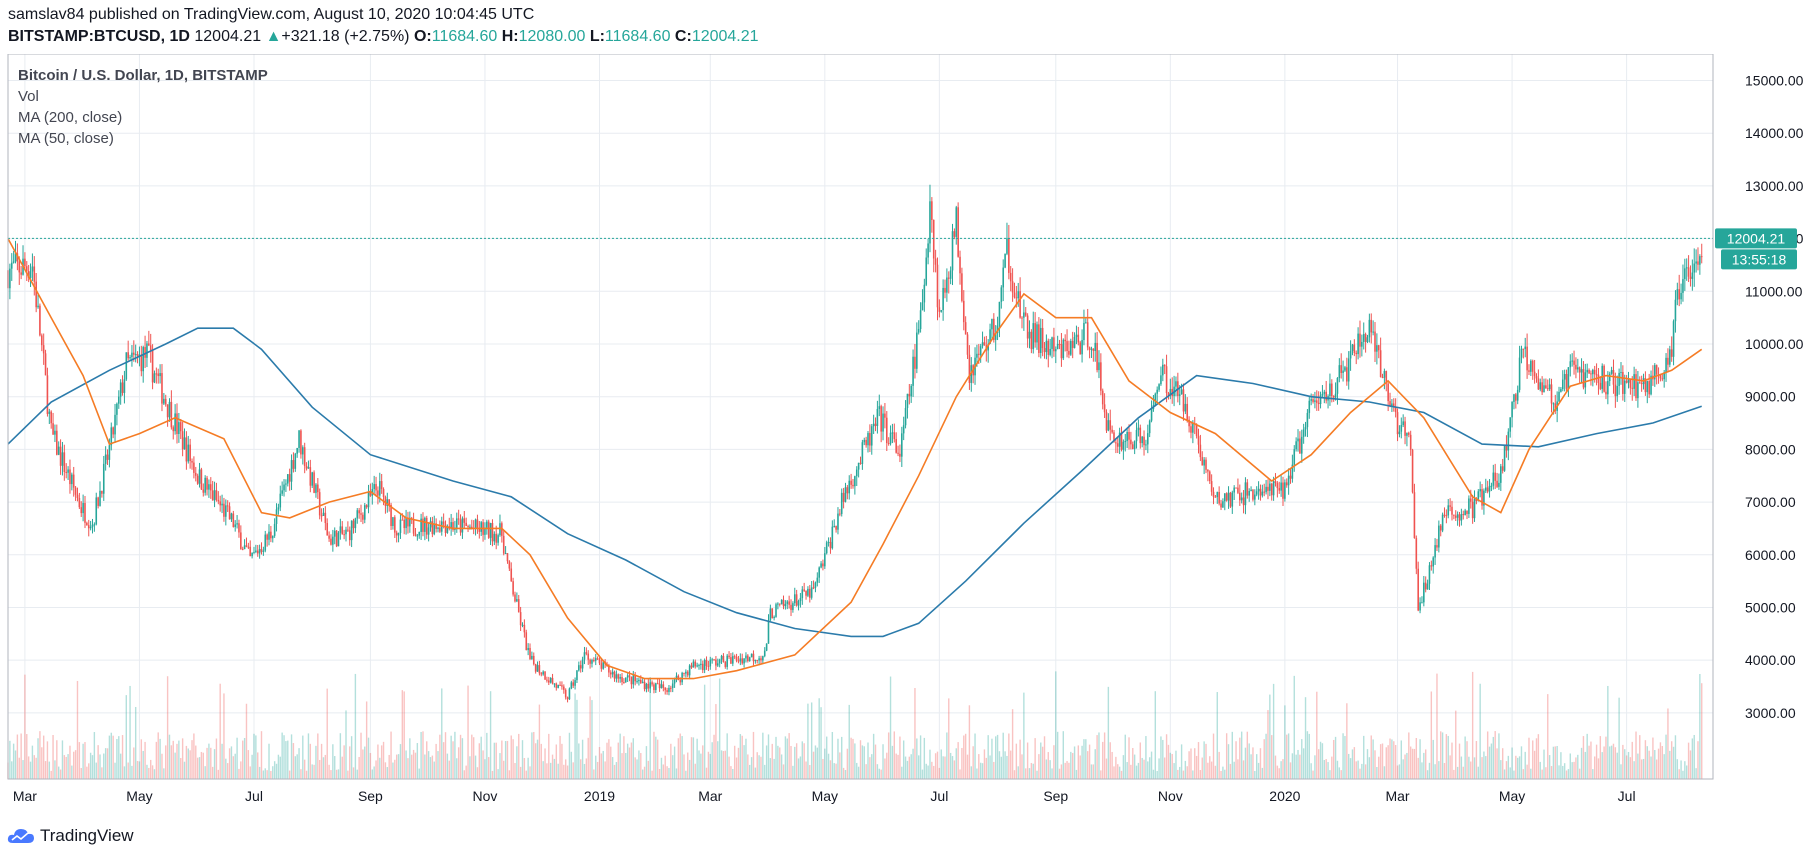 This screenshot has width=1805, height=861. Describe the element at coordinates (70, 117) in the screenshot. I see `legend-ma200: MA (200, close)` at that location.